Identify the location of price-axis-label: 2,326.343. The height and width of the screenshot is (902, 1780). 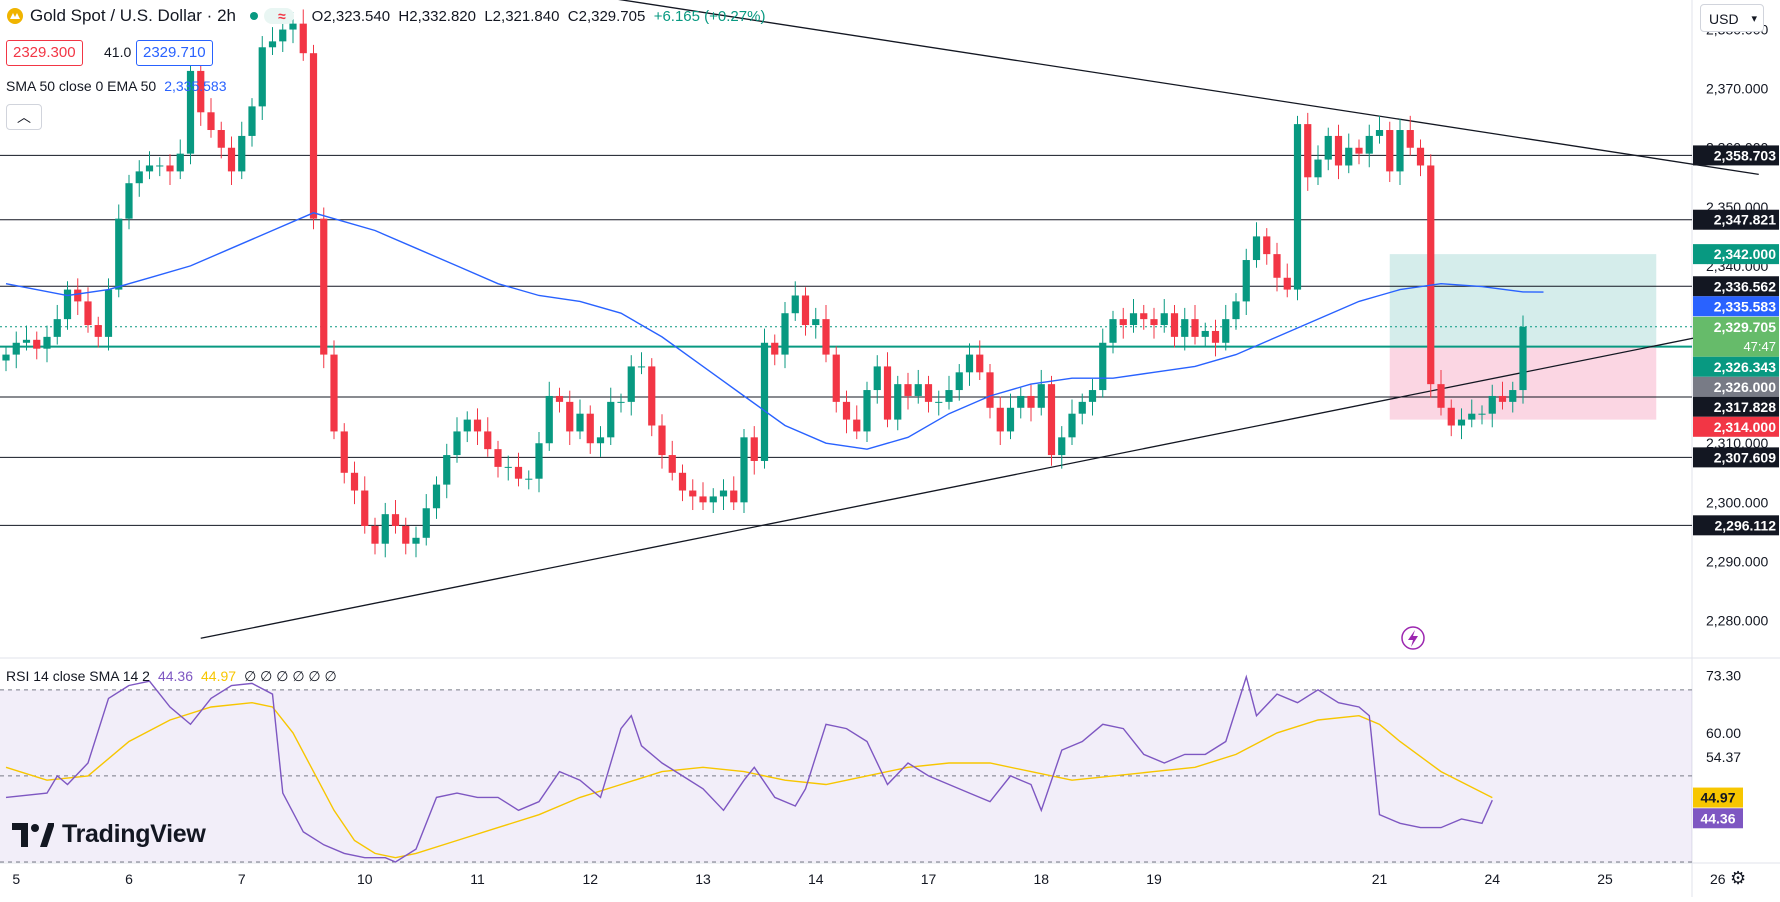
(1745, 367).